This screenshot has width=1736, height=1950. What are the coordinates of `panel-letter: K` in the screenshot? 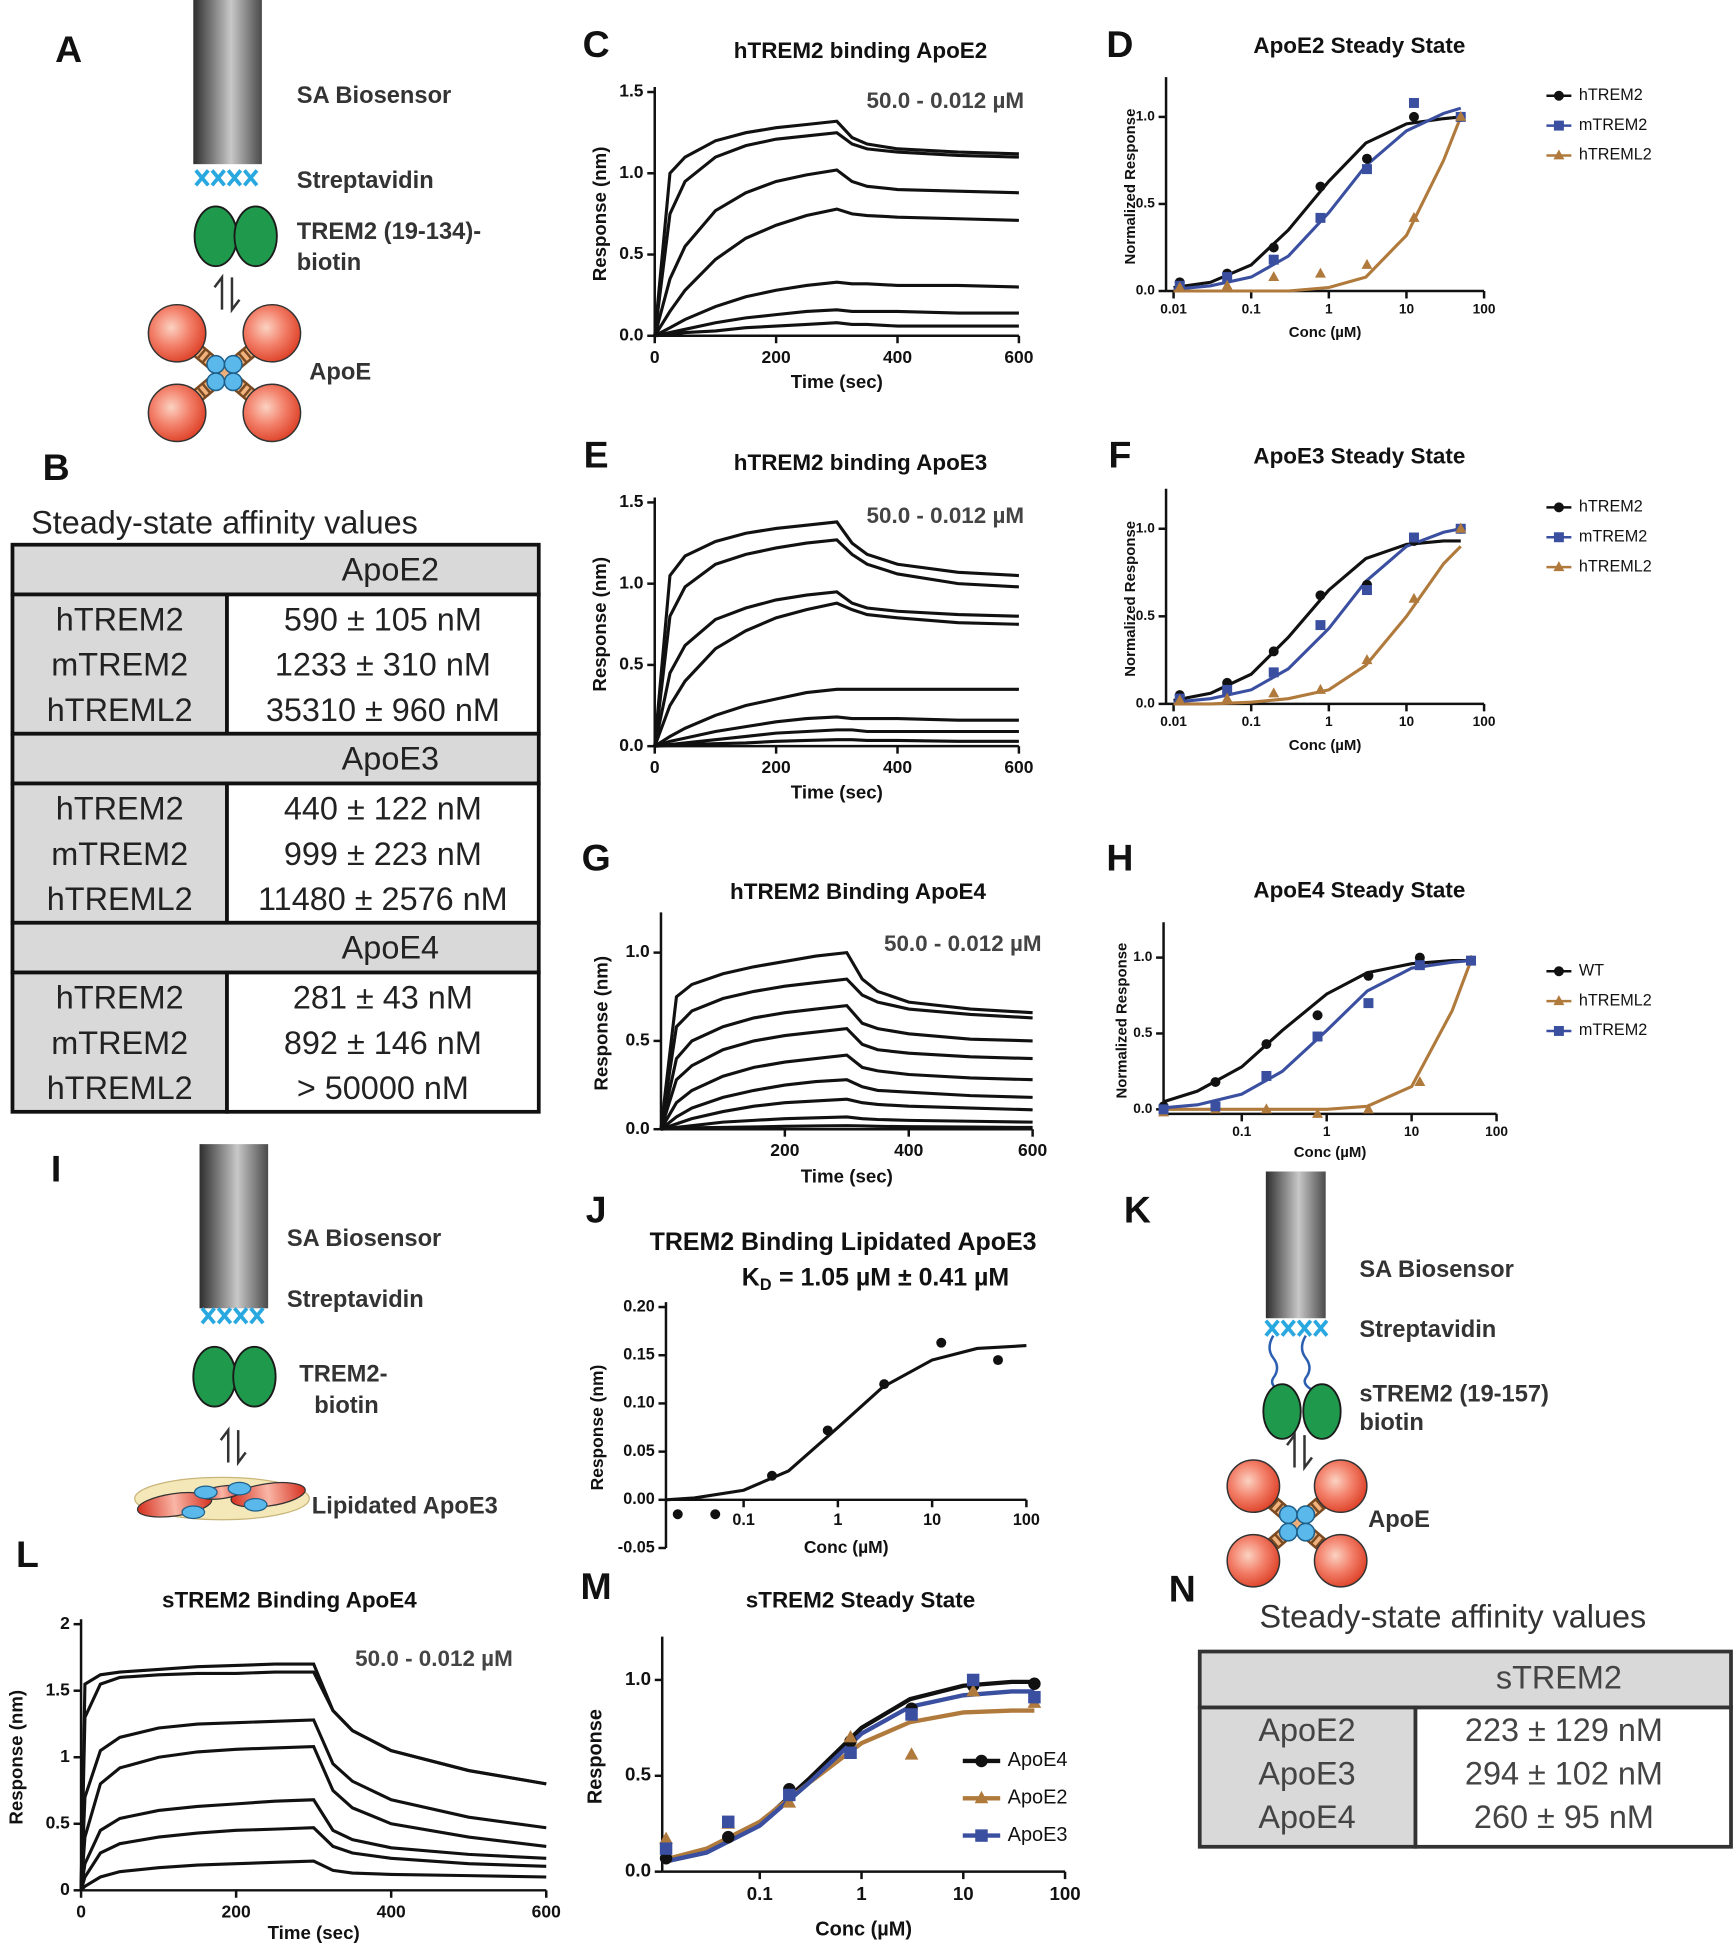 It's located at (1137, 1209).